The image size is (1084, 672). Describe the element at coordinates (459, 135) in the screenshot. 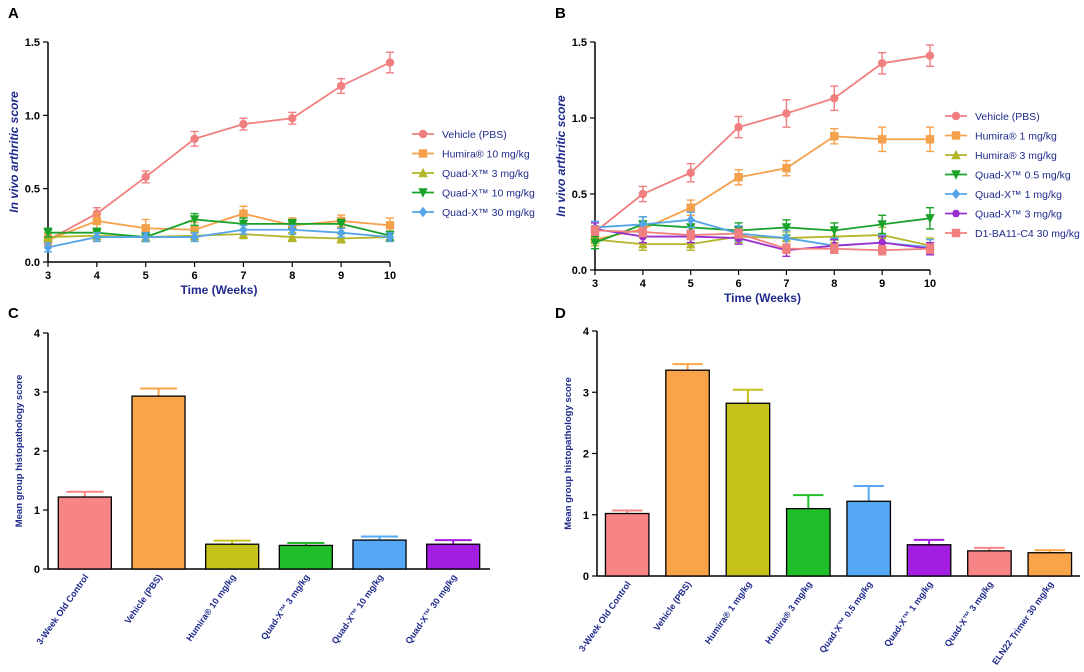

I see `legend-item: Vehicle (PBS)` at that location.